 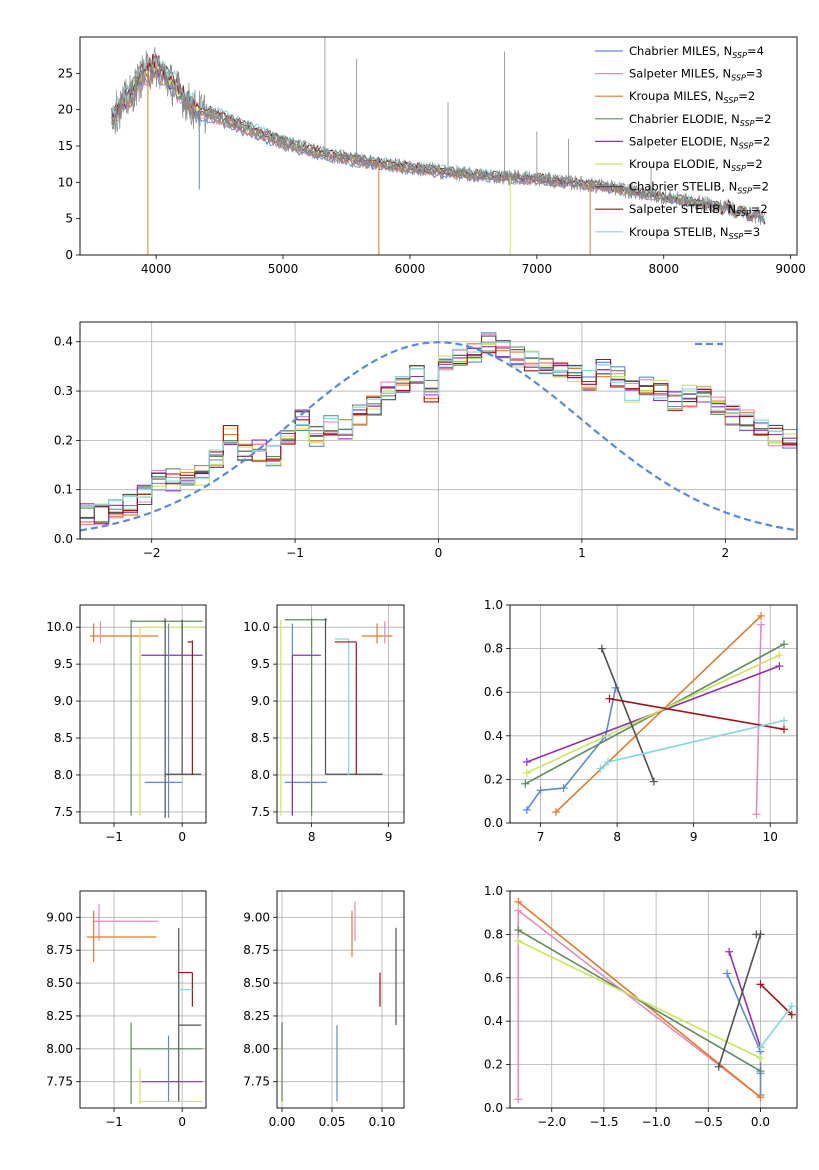 I want to click on legend-suffix: =4, so click(x=755, y=51).